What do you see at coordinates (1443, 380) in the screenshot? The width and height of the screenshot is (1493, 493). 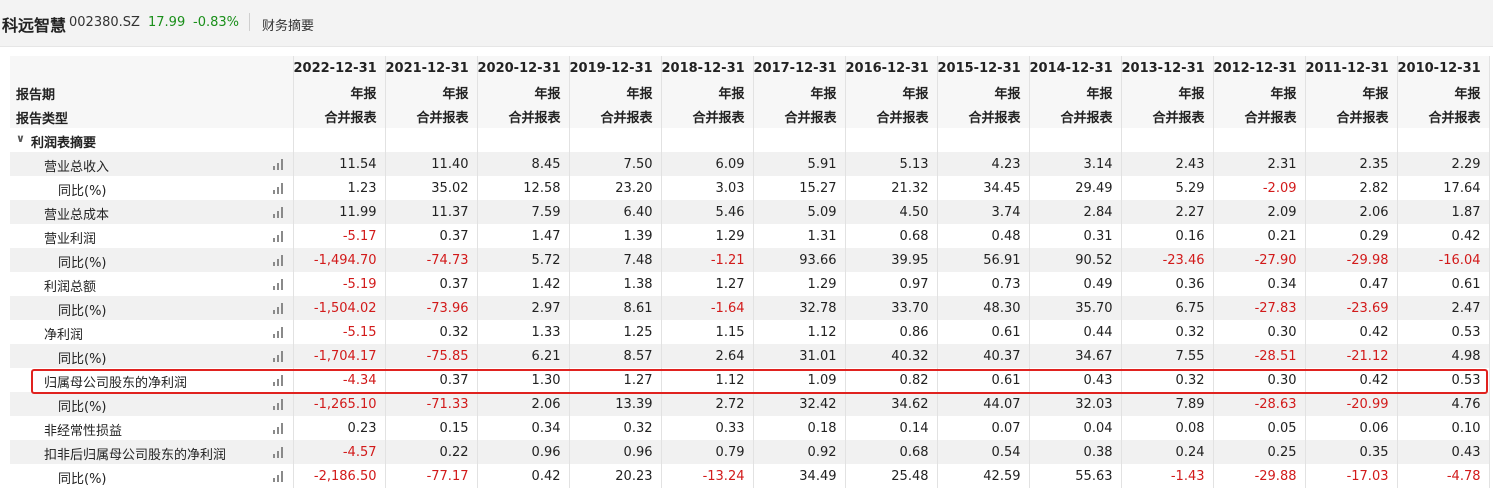 I see `value-cell: 0.53` at bounding box center [1443, 380].